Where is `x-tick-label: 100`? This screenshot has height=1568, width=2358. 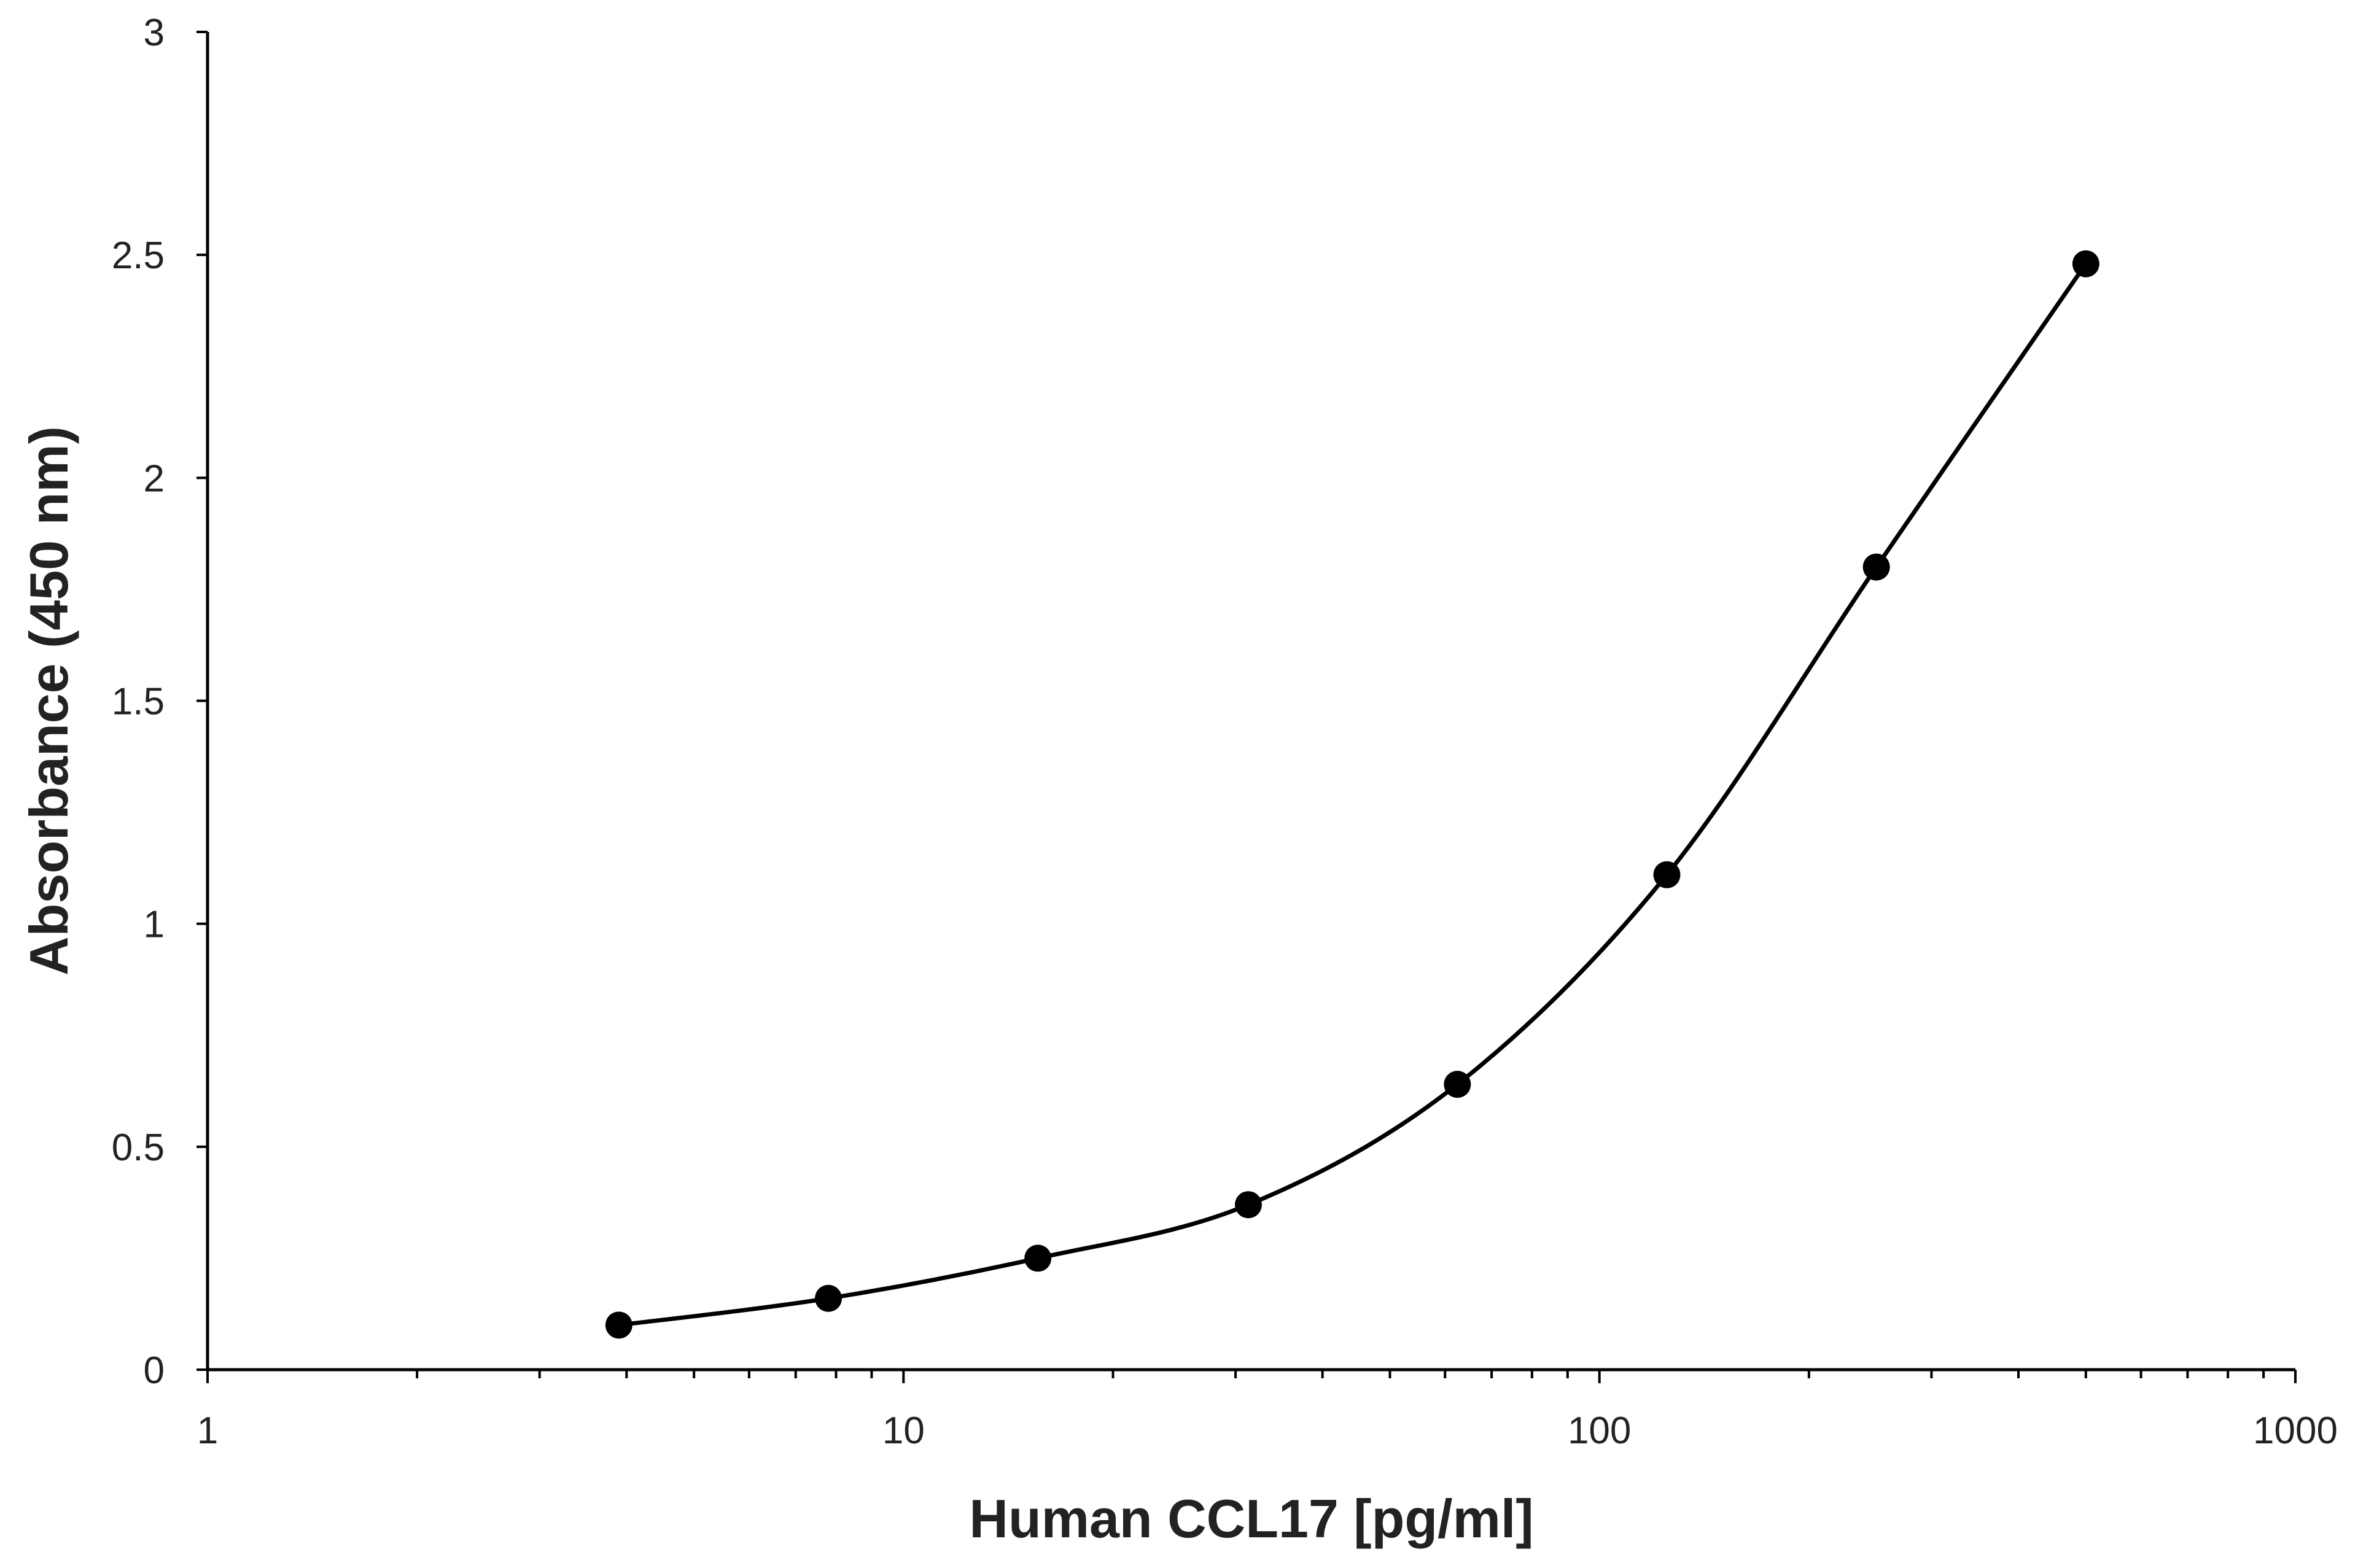 x-tick-label: 100 is located at coordinates (1599, 1431).